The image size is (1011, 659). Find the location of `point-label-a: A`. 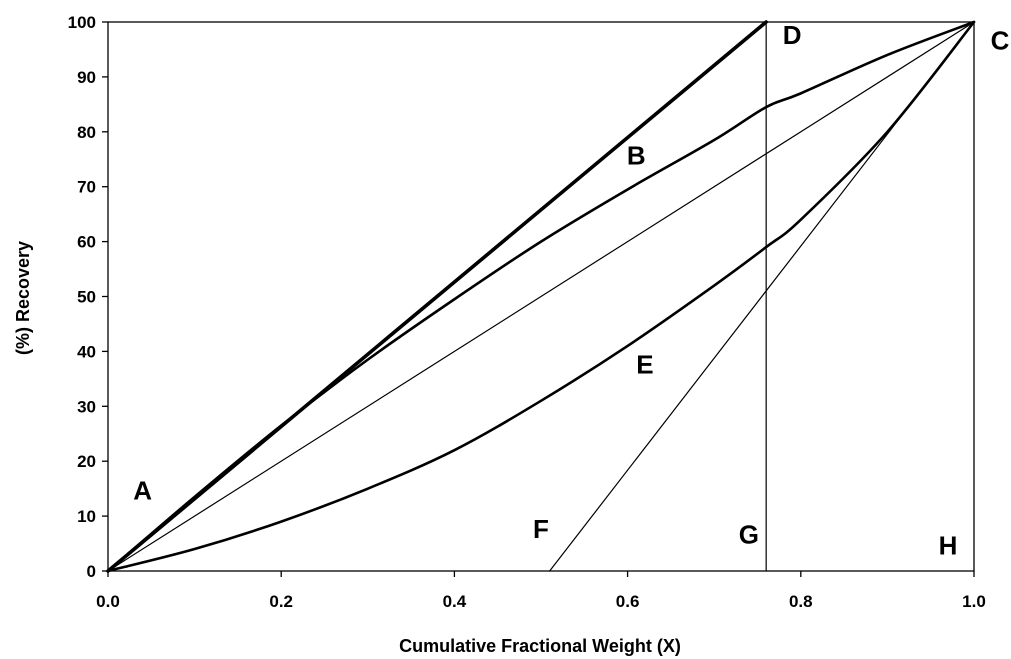

point-label-a: A is located at coordinates (142, 491).